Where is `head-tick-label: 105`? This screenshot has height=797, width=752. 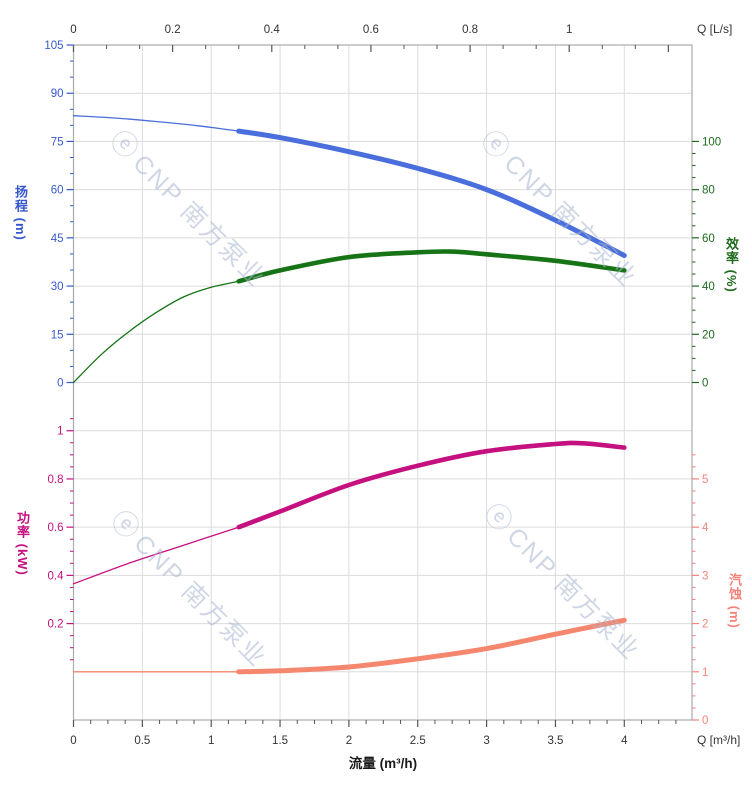
head-tick-label: 105 is located at coordinates (53, 46).